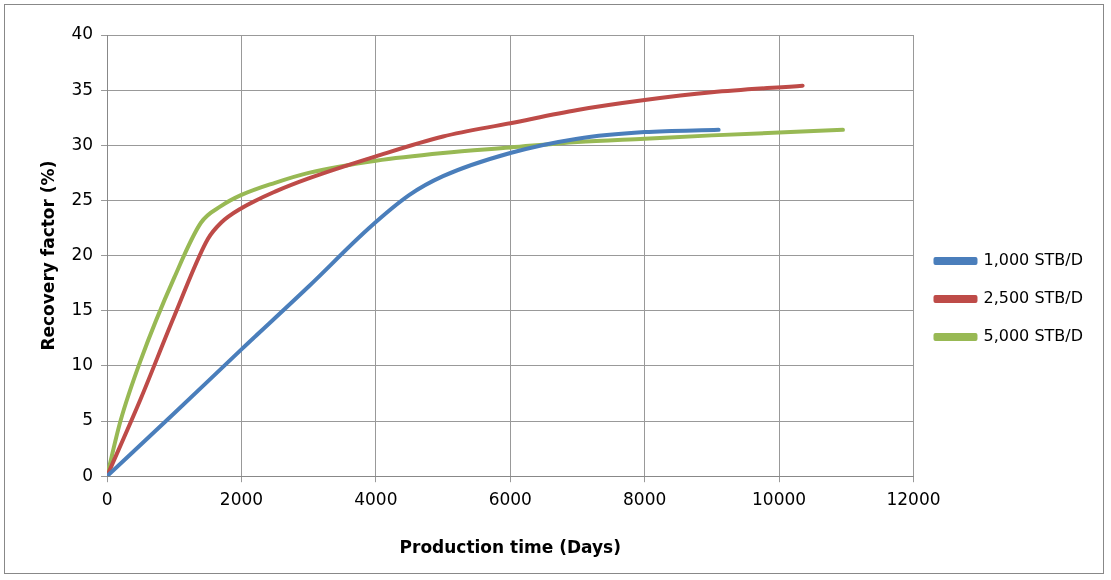  What do you see at coordinates (82, 88) in the screenshot?
I see `y-tick-label: 35` at bounding box center [82, 88].